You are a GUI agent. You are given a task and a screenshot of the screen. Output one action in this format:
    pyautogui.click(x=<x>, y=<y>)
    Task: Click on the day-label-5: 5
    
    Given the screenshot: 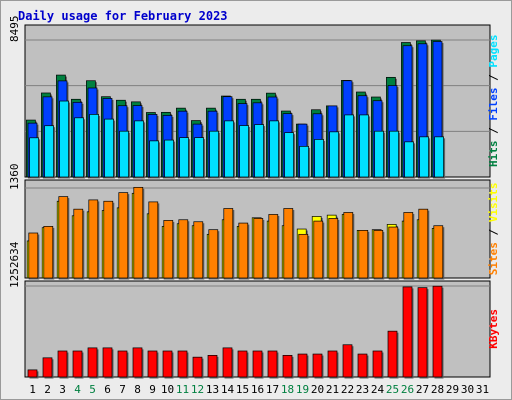 What is the action you would take?
    pyautogui.click(x=92, y=389)
    